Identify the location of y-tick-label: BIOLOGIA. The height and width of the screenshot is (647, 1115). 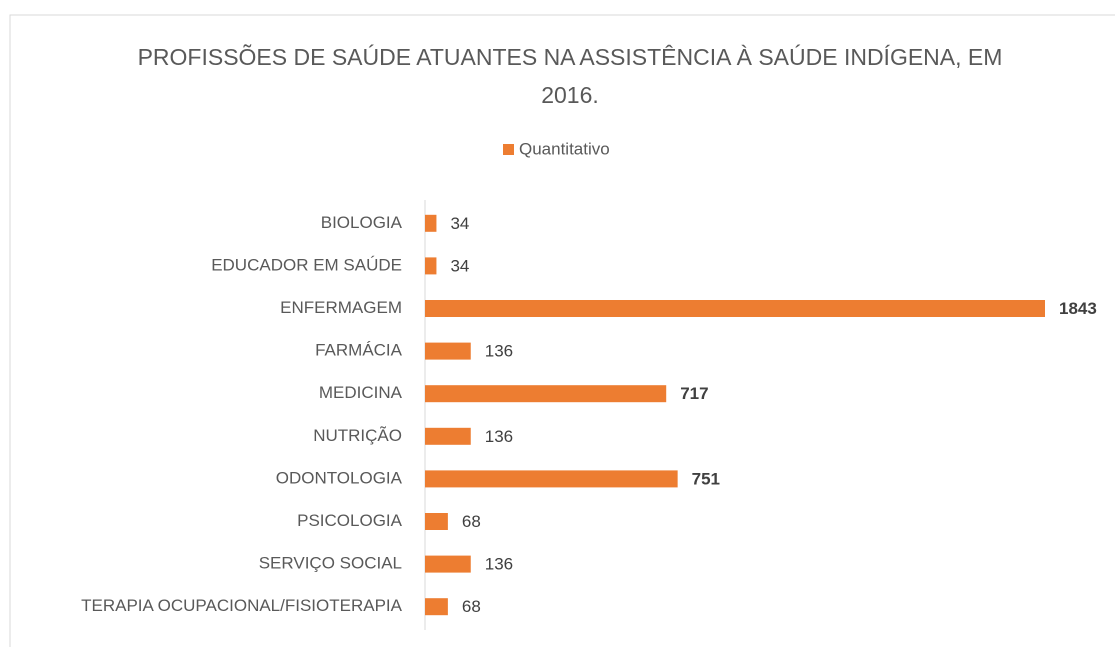
(362, 222).